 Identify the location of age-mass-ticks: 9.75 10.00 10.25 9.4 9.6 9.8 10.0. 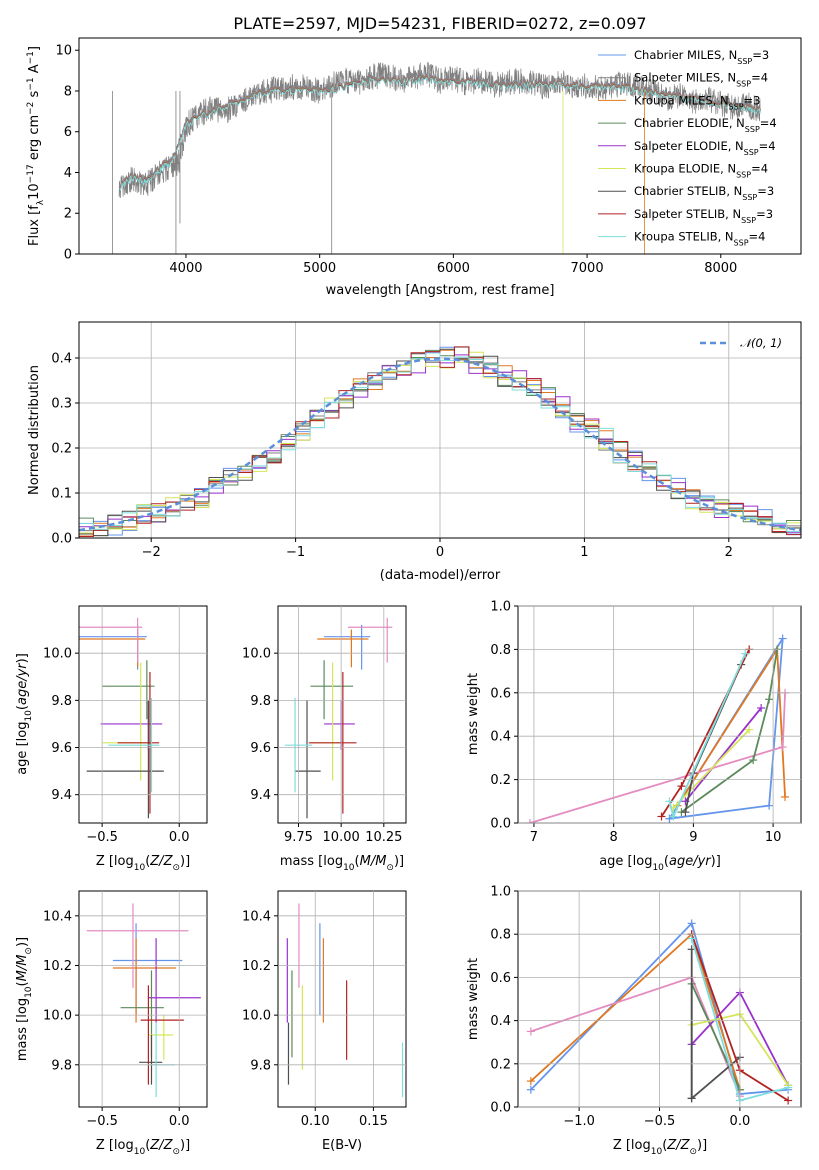
(324, 725).